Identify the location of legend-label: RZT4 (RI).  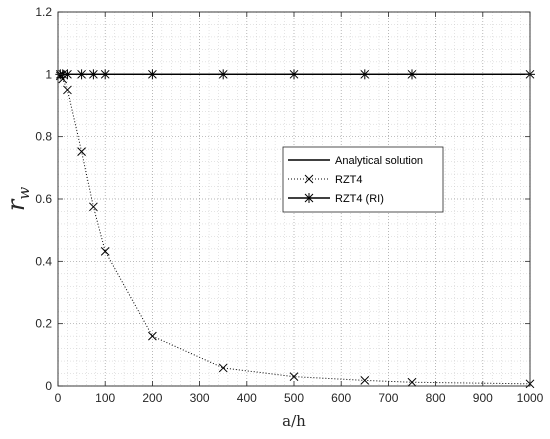
(359, 199).